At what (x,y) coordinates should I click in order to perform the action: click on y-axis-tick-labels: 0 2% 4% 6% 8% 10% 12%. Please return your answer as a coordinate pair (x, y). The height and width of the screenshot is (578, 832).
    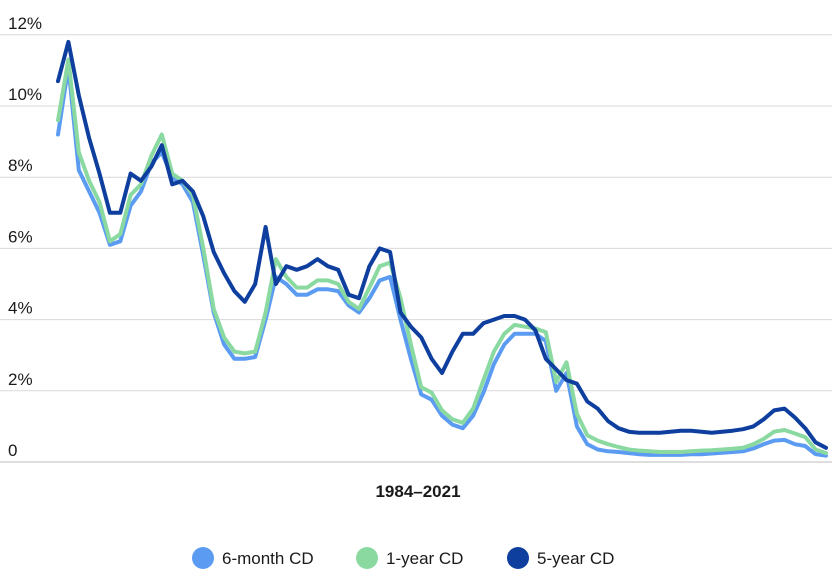
    Looking at the image, I should click on (25, 237).